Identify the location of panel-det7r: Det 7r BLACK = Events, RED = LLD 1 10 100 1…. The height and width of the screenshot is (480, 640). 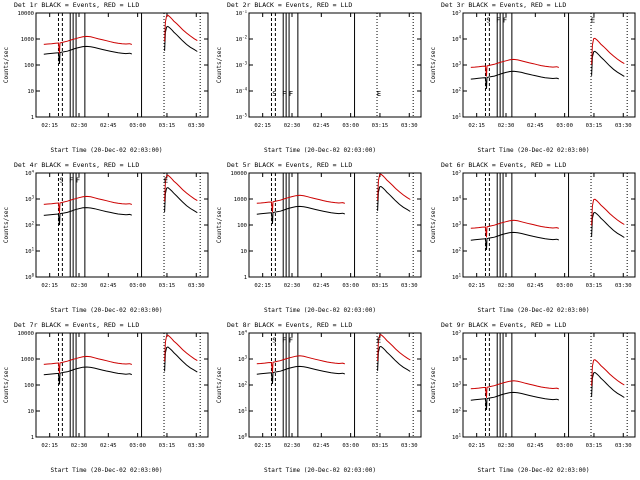
(106, 400).